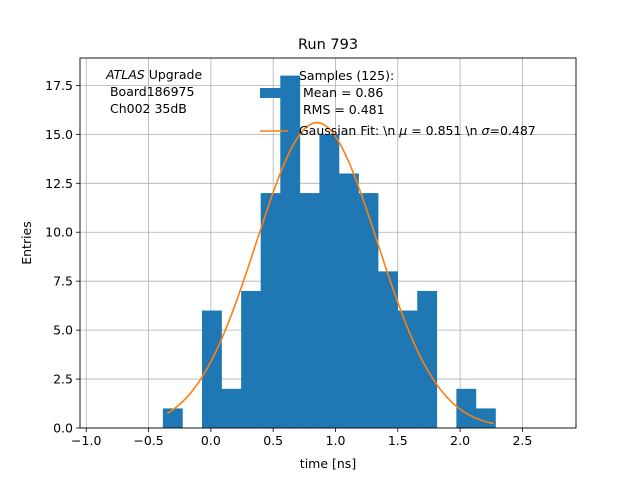 The image size is (640, 480). I want to click on x-tick-label-2: 0.0, so click(211, 440).